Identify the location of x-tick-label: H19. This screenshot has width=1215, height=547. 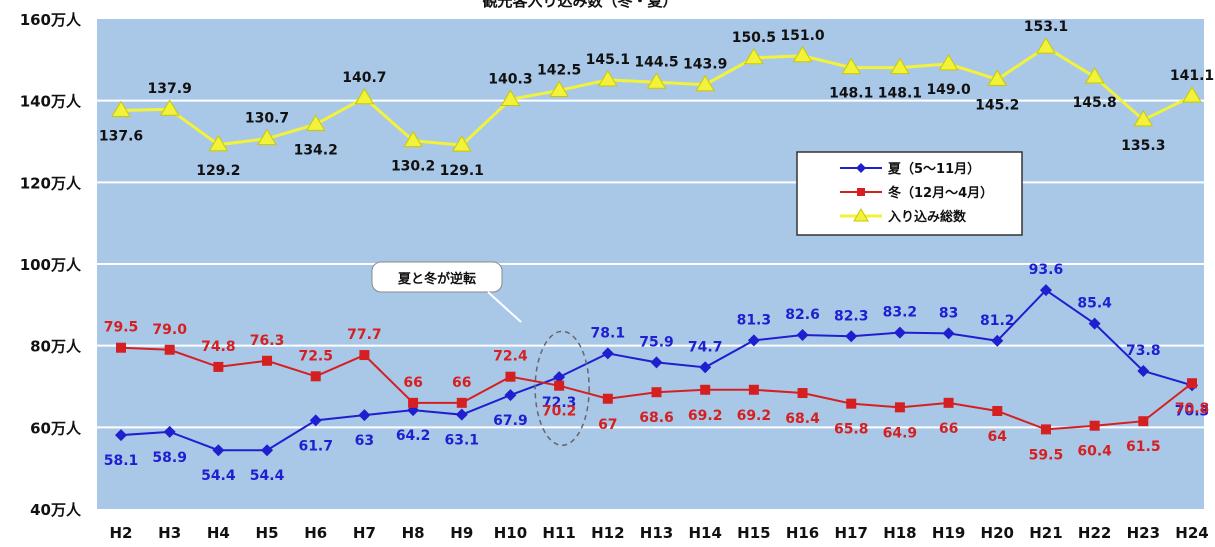
(948, 533).